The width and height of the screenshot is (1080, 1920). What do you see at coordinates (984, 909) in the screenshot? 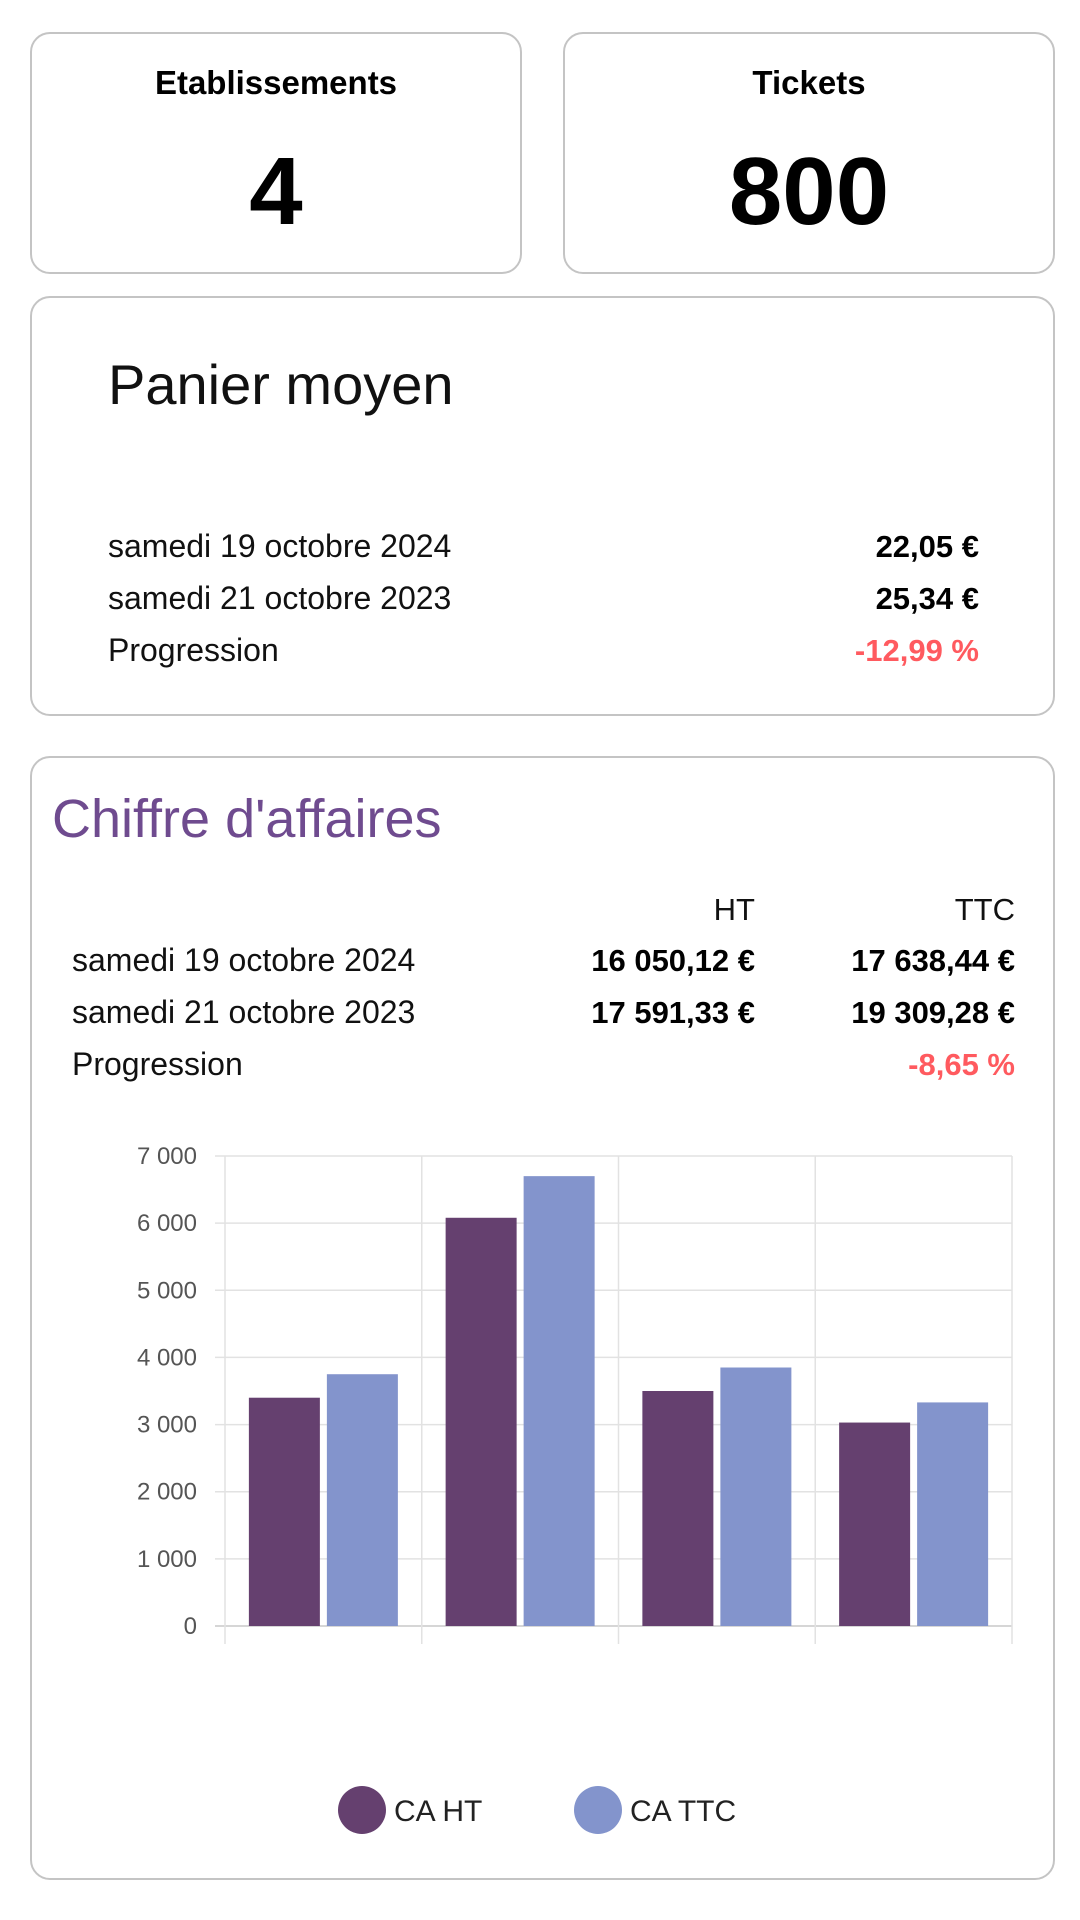
I see `column-header-ttc: TTC` at bounding box center [984, 909].